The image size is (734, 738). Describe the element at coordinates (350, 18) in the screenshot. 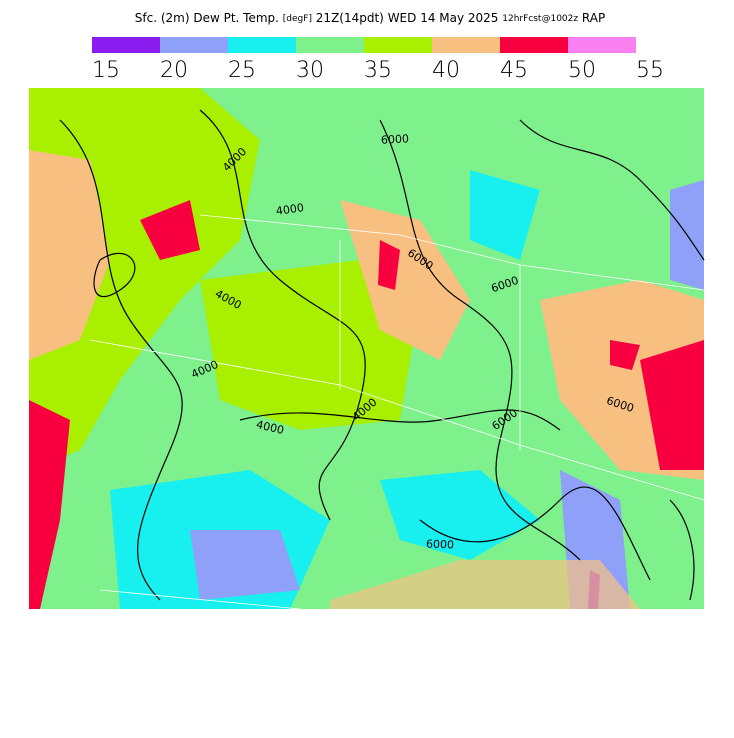

I see `title-valid: 21Z(14pdt)` at that location.